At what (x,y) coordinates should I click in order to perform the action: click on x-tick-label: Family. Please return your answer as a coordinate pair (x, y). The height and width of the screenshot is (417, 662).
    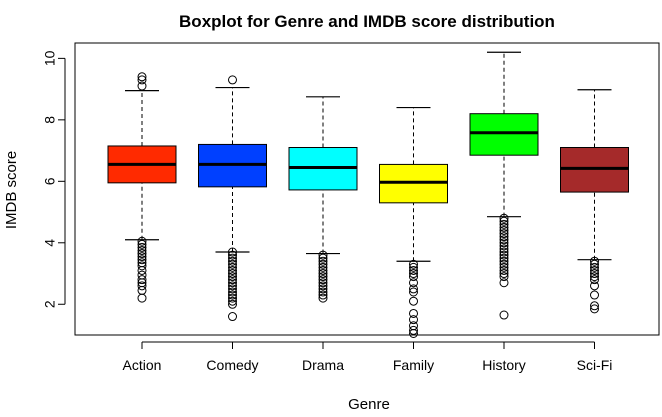
    Looking at the image, I should click on (413, 365).